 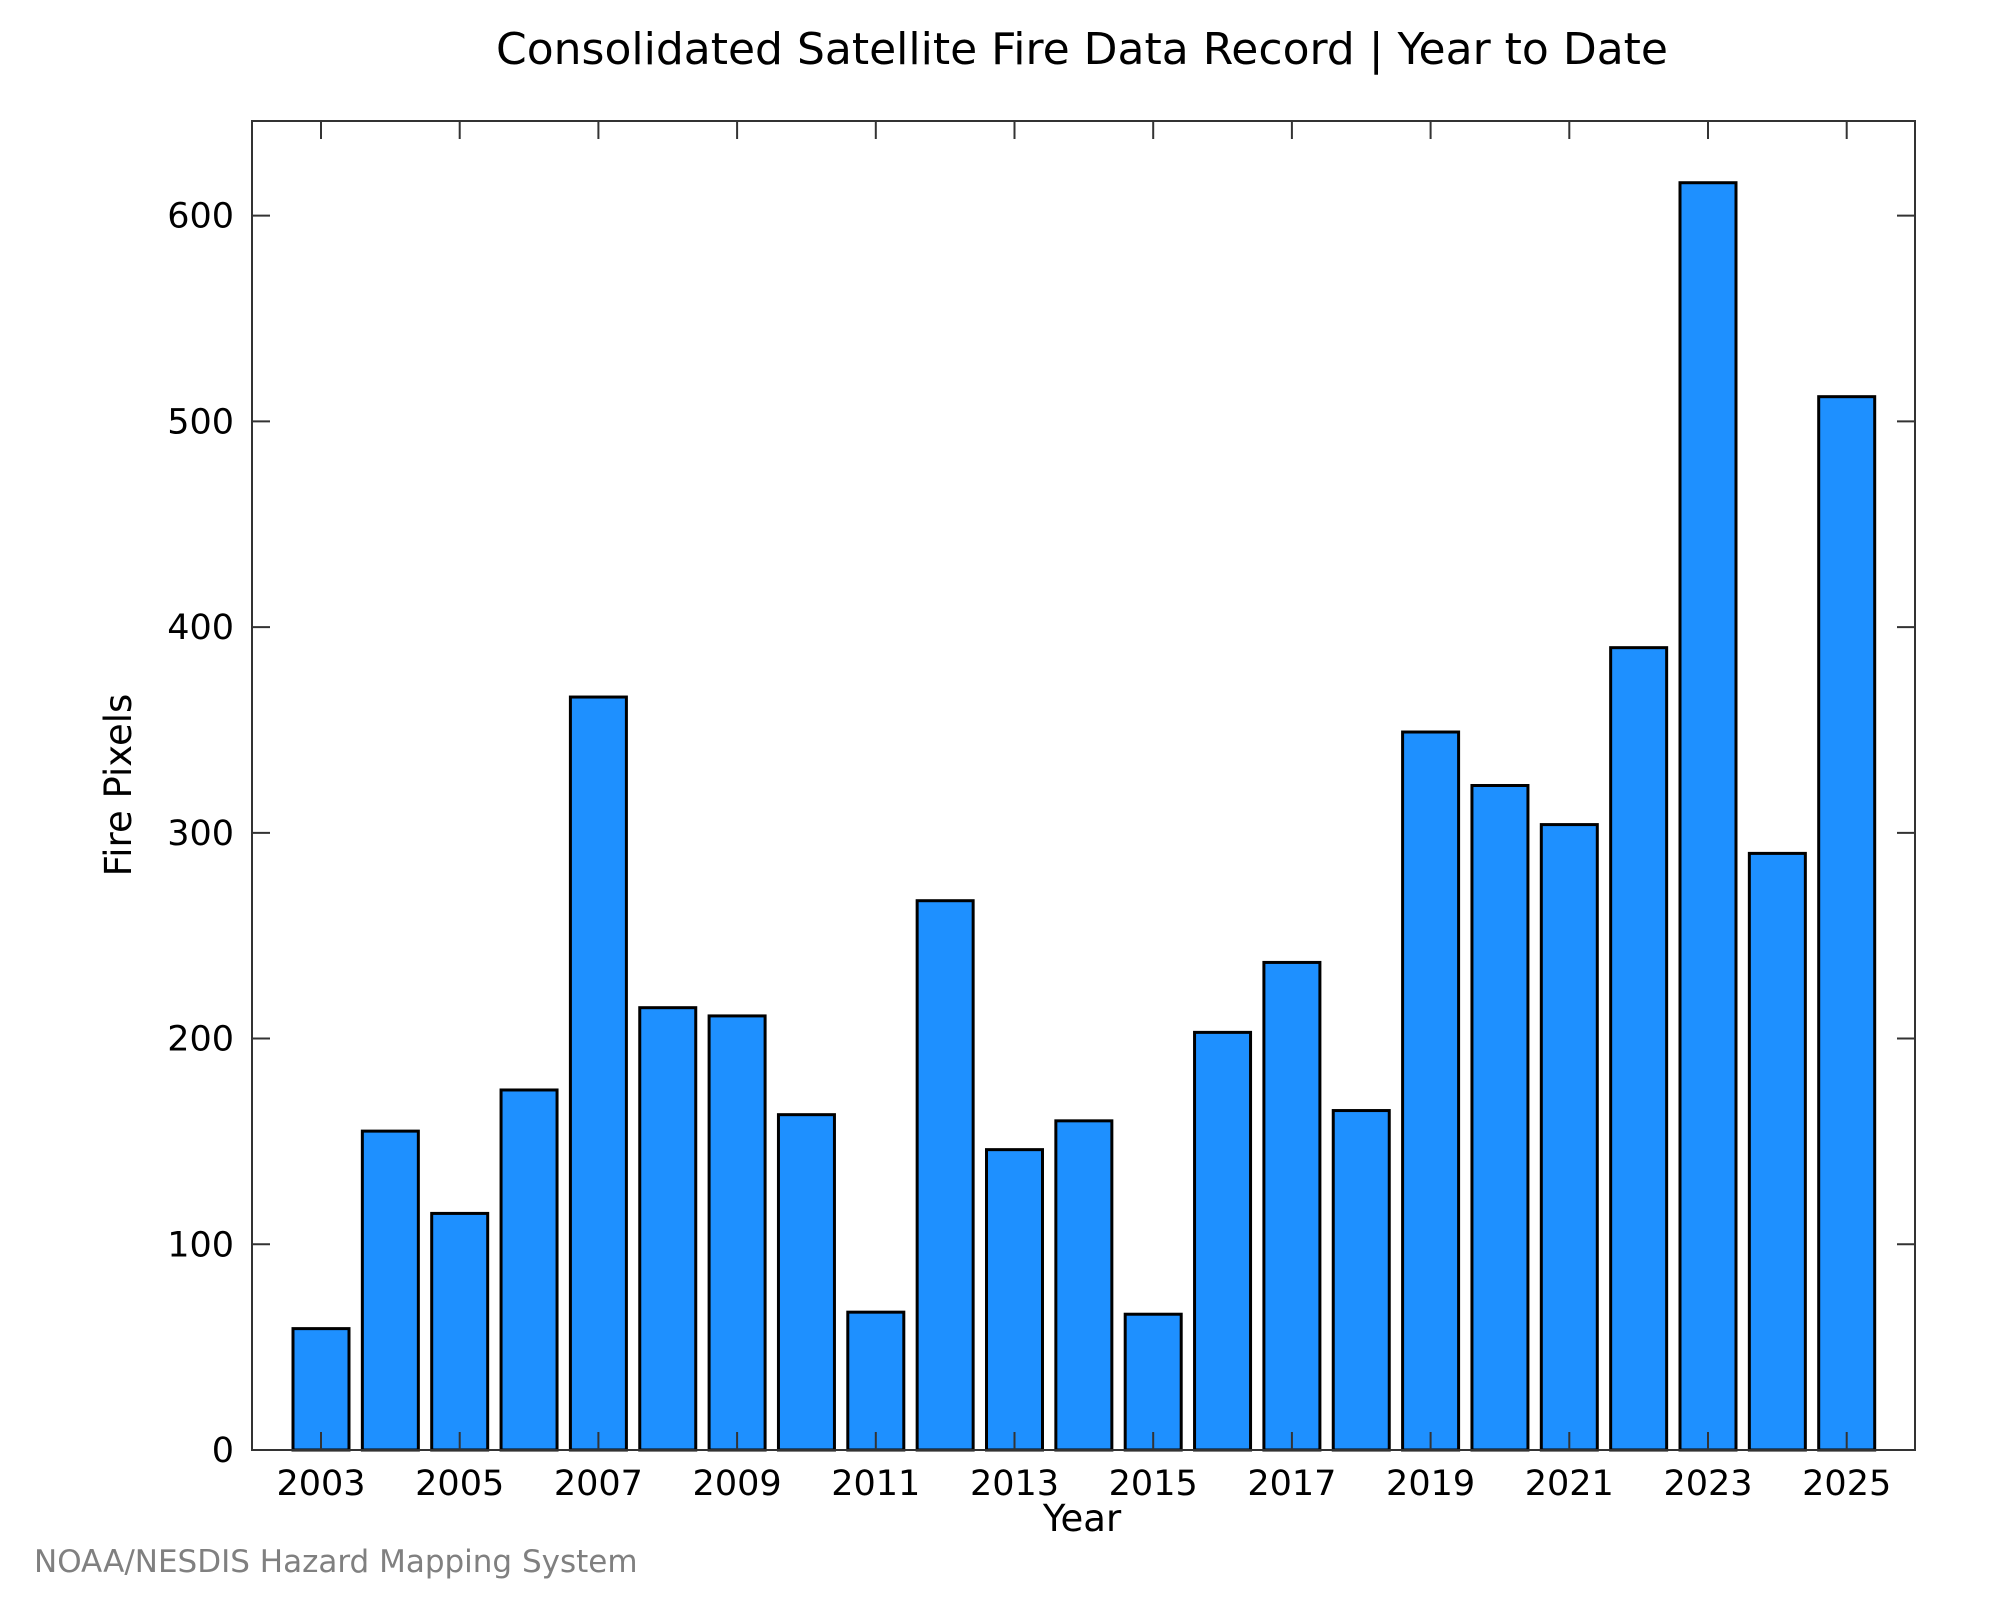 I want to click on bar-2015, so click(x=1153, y=1382).